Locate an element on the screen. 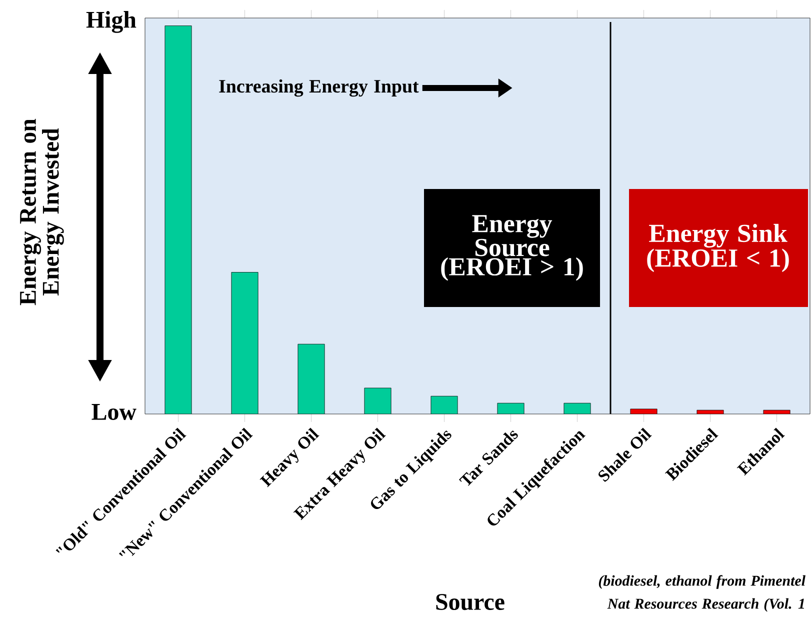 Image resolution: width=811 pixels, height=622 pixels. text: (biodiesel, ethanol from Pimentel is located at coordinates (702, 582).